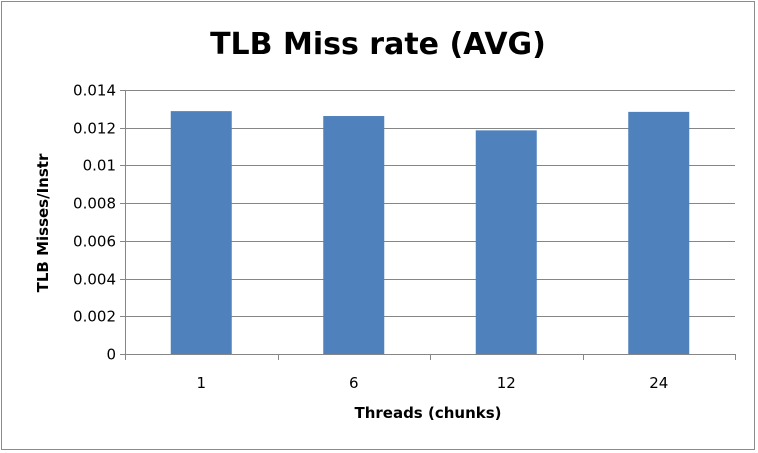 This screenshot has height=453, width=758. I want to click on y-tick-label: 0, so click(111, 355).